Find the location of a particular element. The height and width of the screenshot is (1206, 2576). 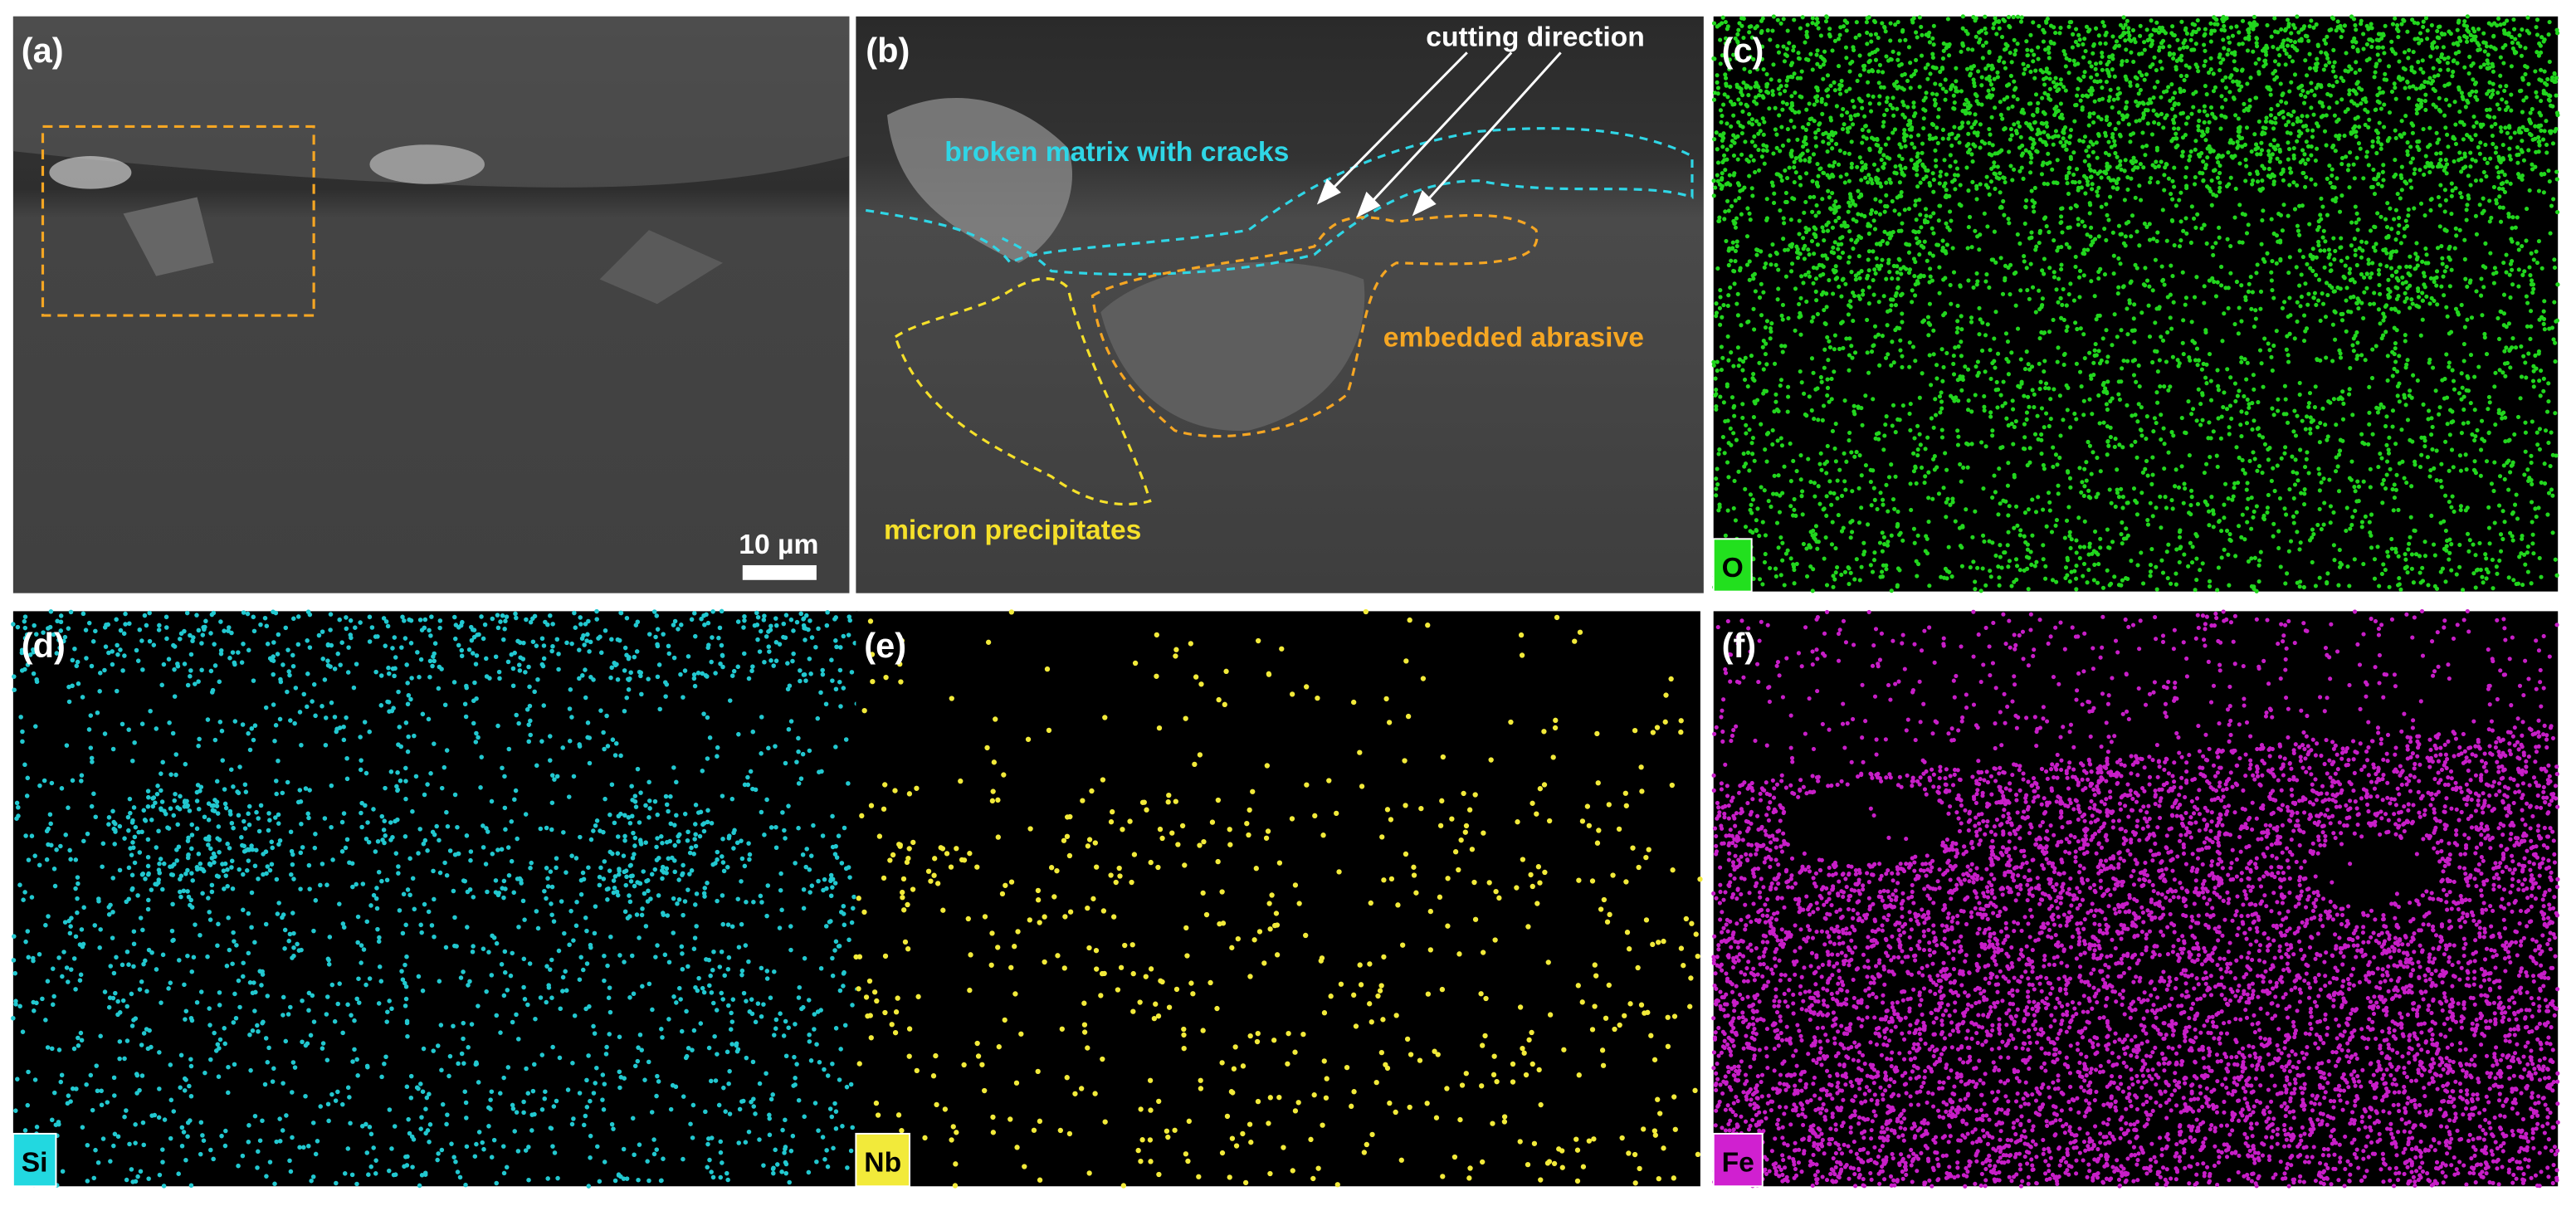

cutting-arrows is located at coordinates (1439, 134).